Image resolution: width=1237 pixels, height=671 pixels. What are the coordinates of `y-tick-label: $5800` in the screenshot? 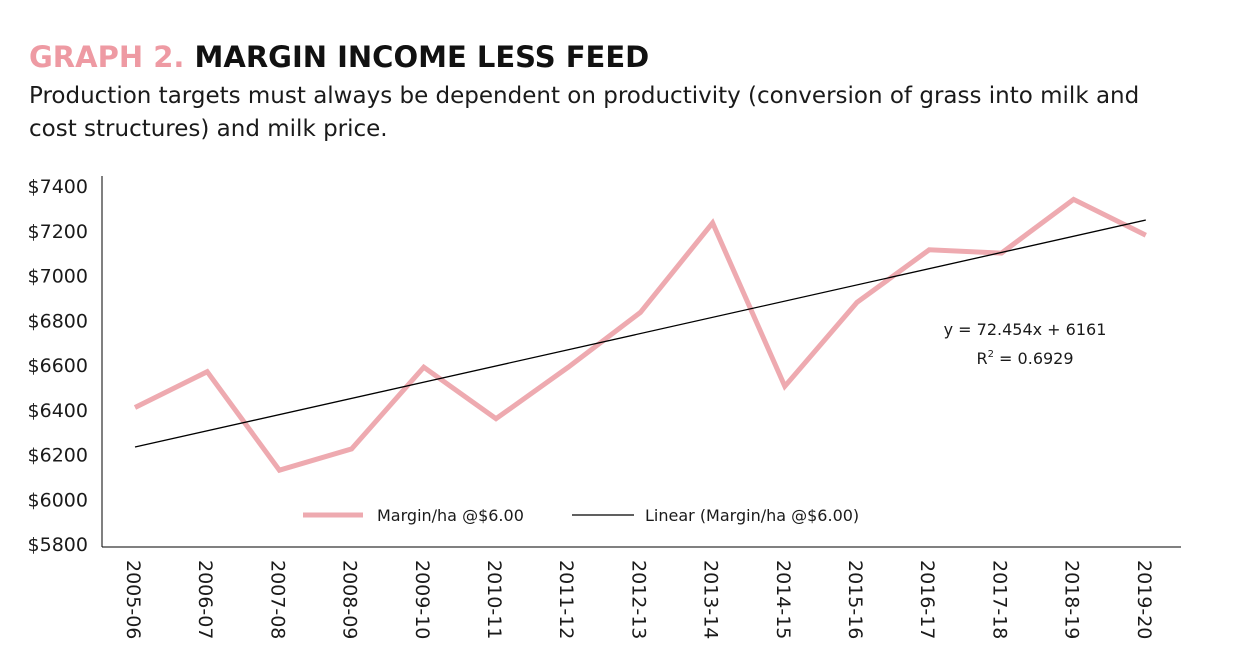 It's located at (58, 545).